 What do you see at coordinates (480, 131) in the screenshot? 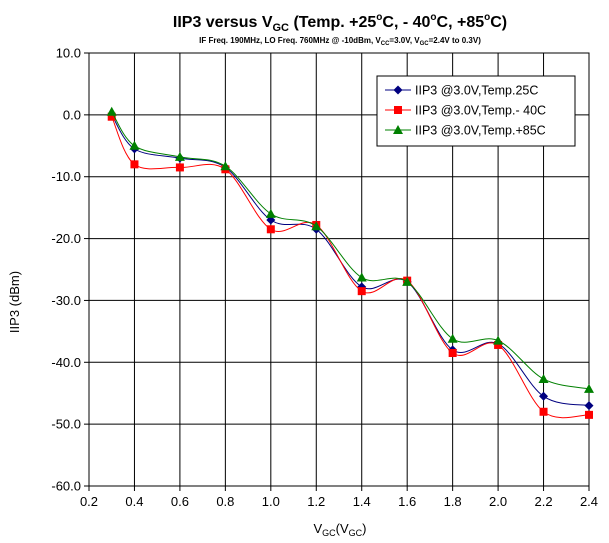
I see `legend-label: IIP3 @3.0V,Temp.+85C` at bounding box center [480, 131].